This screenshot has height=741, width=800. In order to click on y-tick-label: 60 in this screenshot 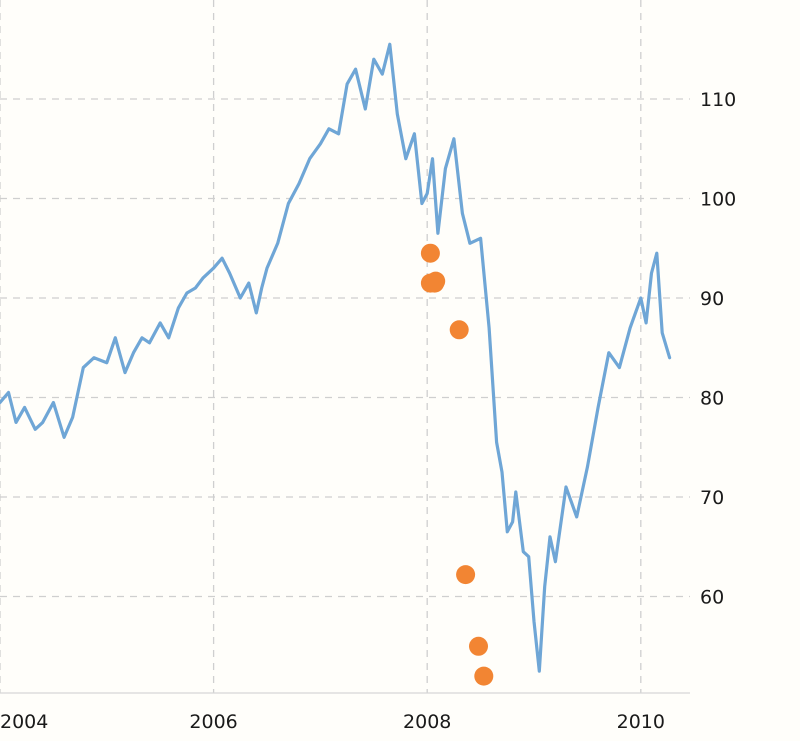, I will do `click(712, 598)`.